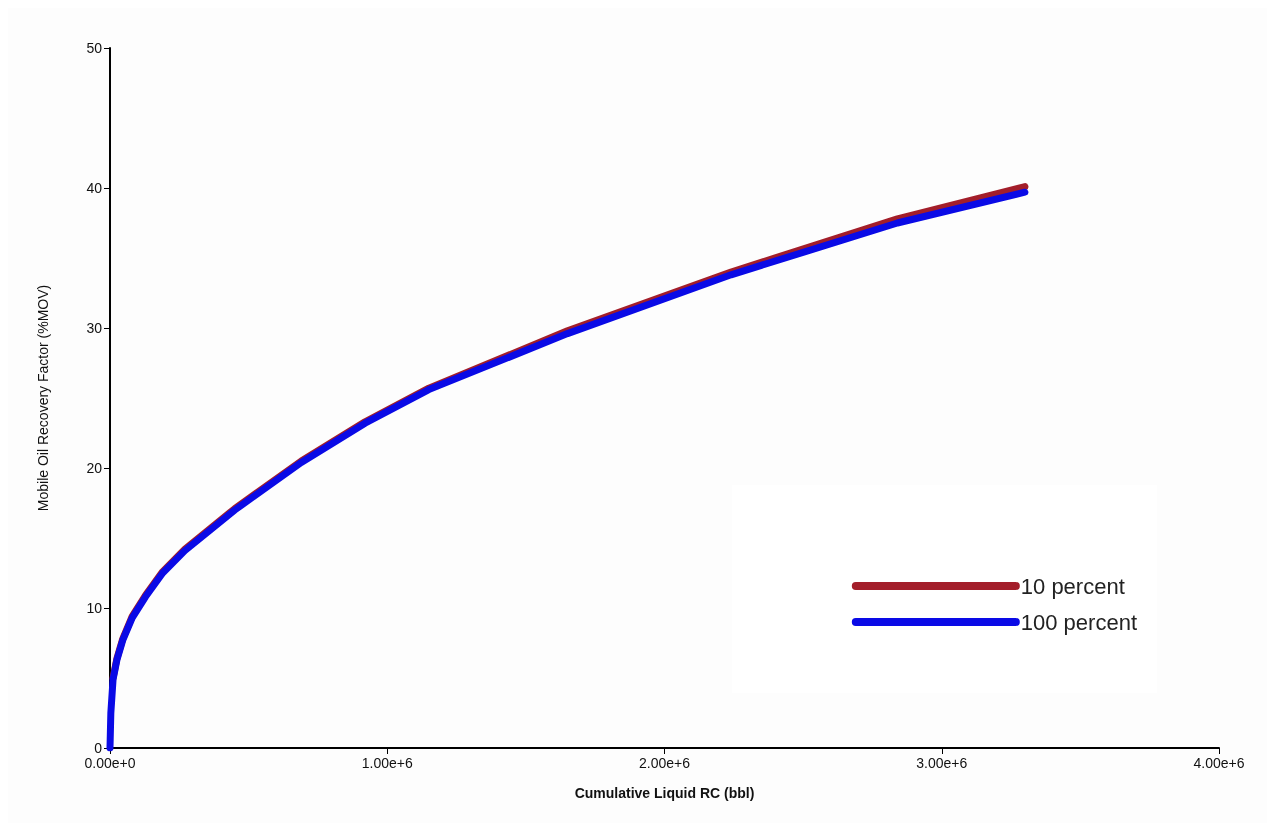 Image resolution: width=1275 pixels, height=831 pixels. What do you see at coordinates (98, 748) in the screenshot?
I see `y-tick-label: 0` at bounding box center [98, 748].